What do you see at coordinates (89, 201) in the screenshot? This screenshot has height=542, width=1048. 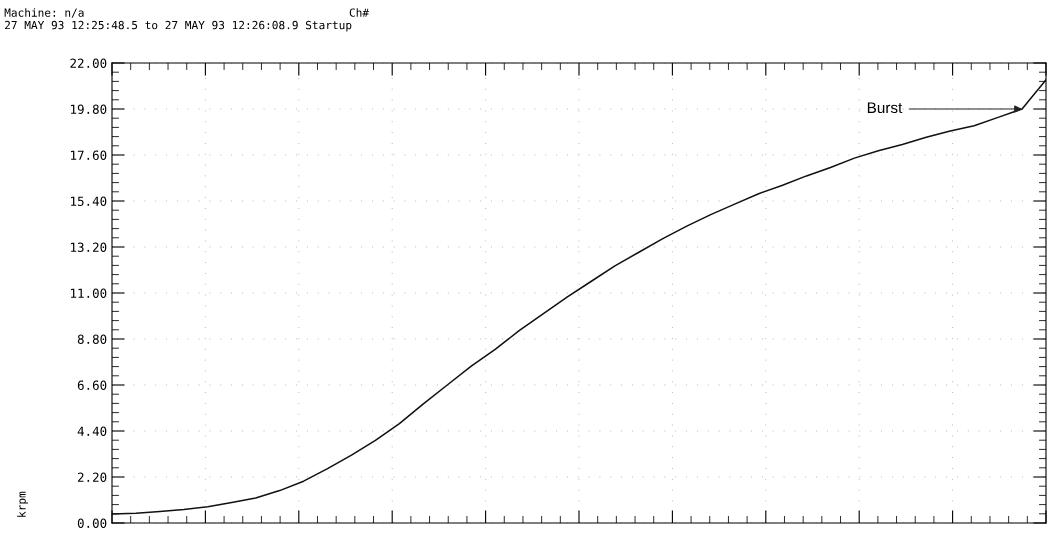 I see `y-tick-label: 15.40` at bounding box center [89, 201].